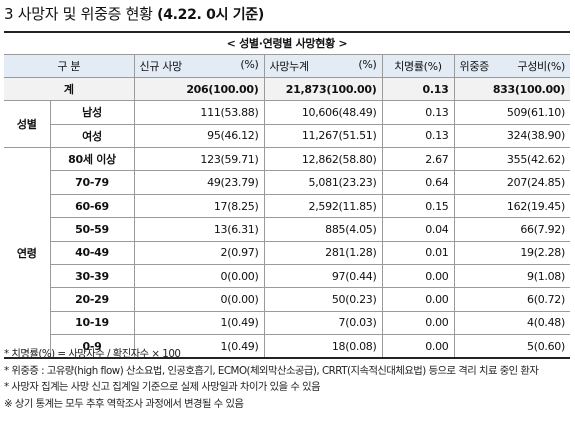  I want to click on cell-cum-deaths: 885(4.05), so click(323, 229).